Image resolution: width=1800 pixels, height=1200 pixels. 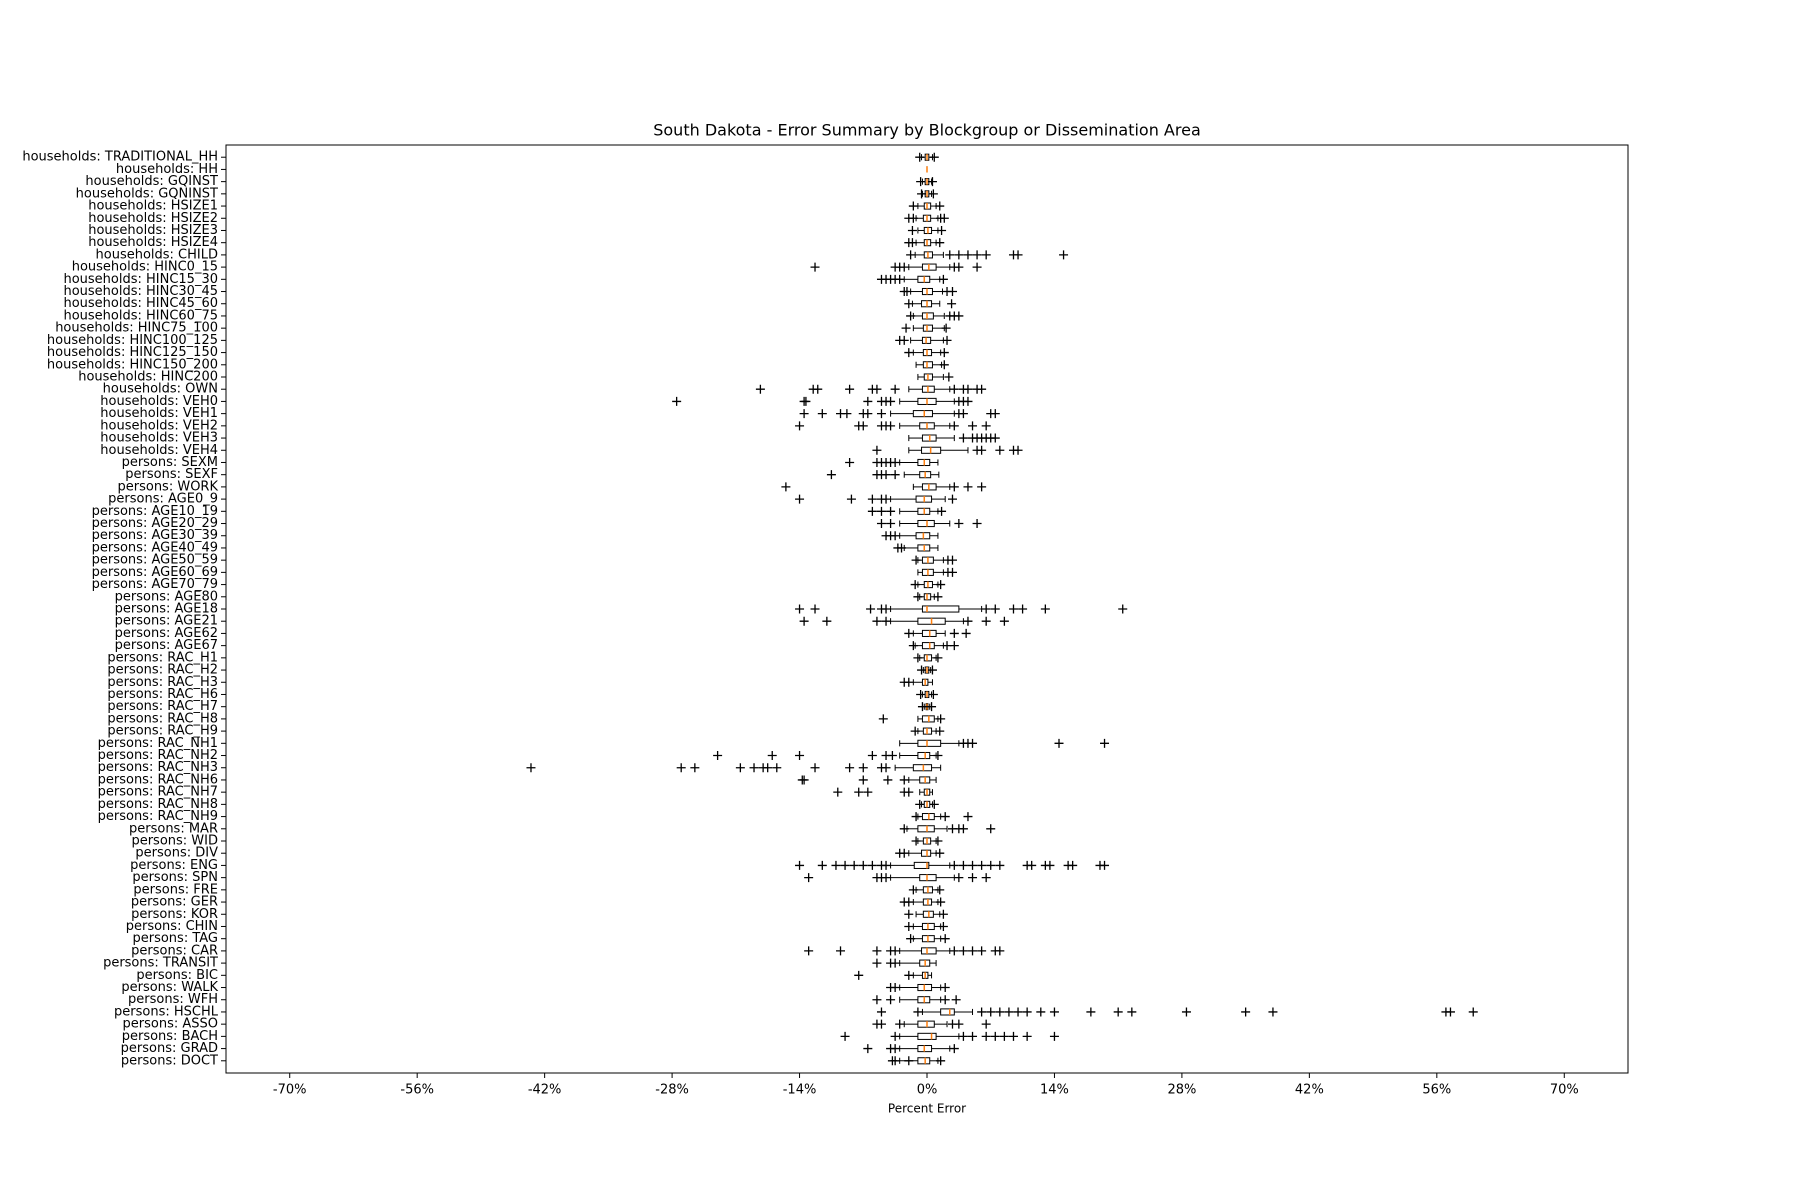 What do you see at coordinates (167, 169) in the screenshot?
I see `y-tick-label: households: HH` at bounding box center [167, 169].